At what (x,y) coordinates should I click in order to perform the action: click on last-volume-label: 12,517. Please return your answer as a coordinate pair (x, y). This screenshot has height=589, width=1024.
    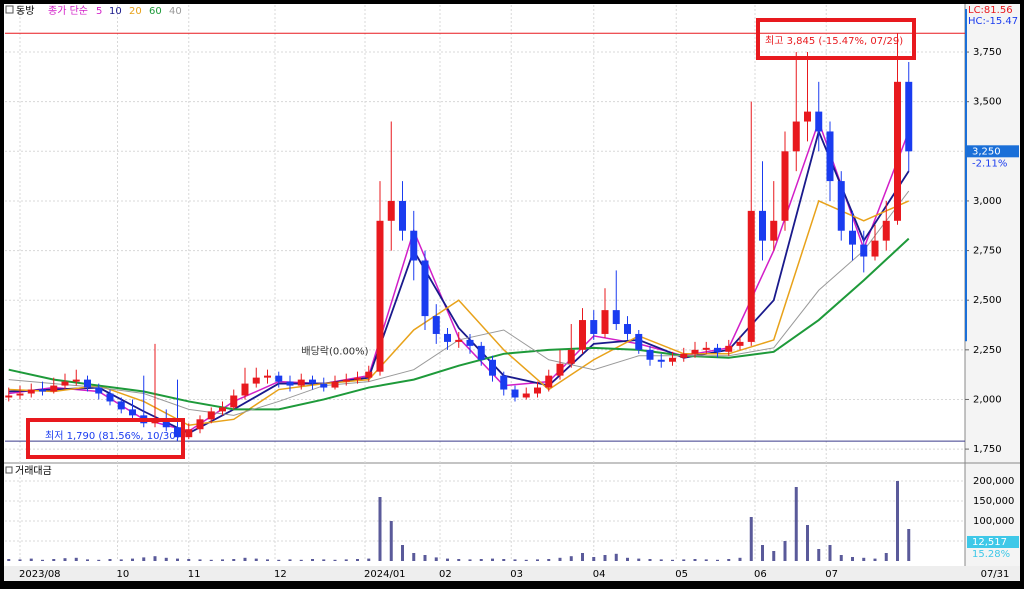
    Looking at the image, I should click on (989, 542).